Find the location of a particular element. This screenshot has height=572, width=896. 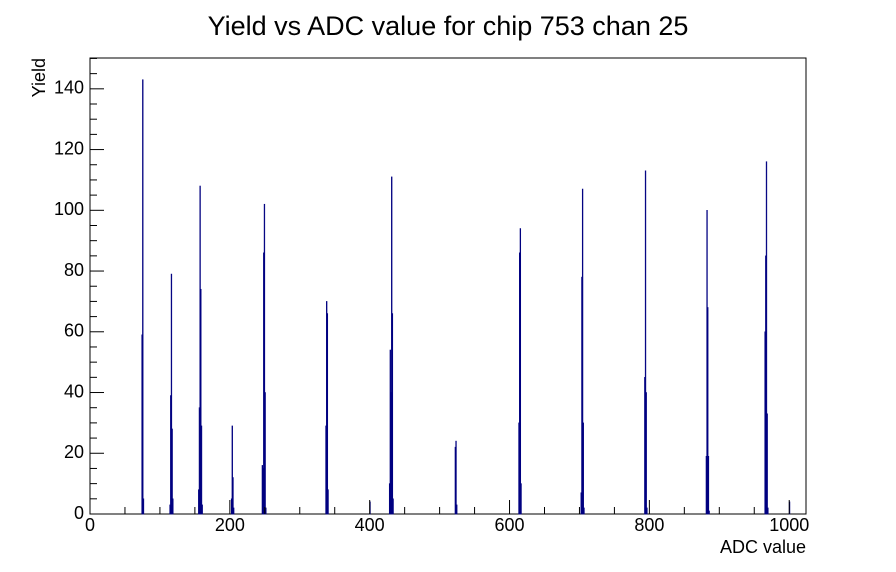

x-axis-label: ADC value is located at coordinates (763, 547).